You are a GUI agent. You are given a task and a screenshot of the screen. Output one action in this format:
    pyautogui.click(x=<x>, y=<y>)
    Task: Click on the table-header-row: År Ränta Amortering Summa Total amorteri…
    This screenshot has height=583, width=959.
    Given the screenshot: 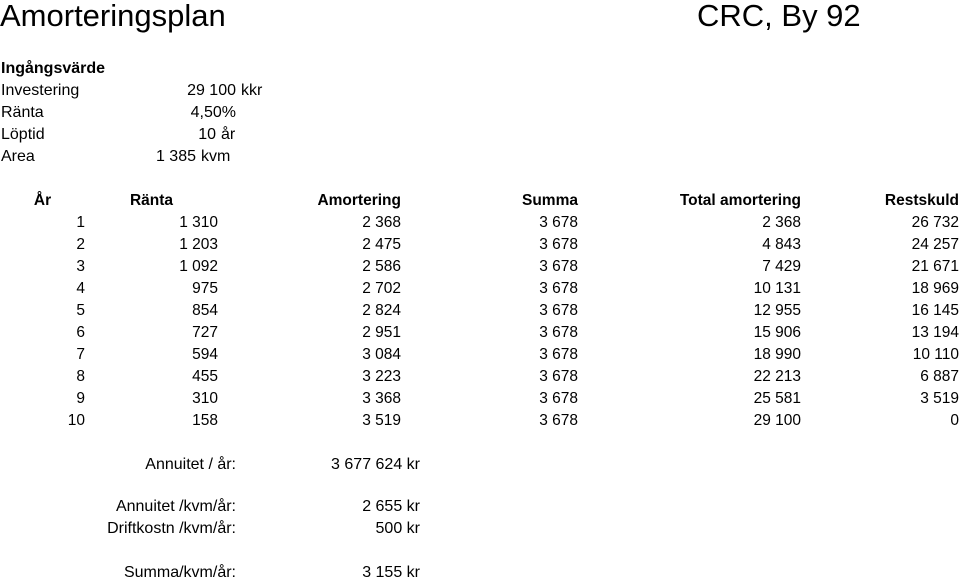 What is the action you would take?
    pyautogui.click(x=479, y=201)
    